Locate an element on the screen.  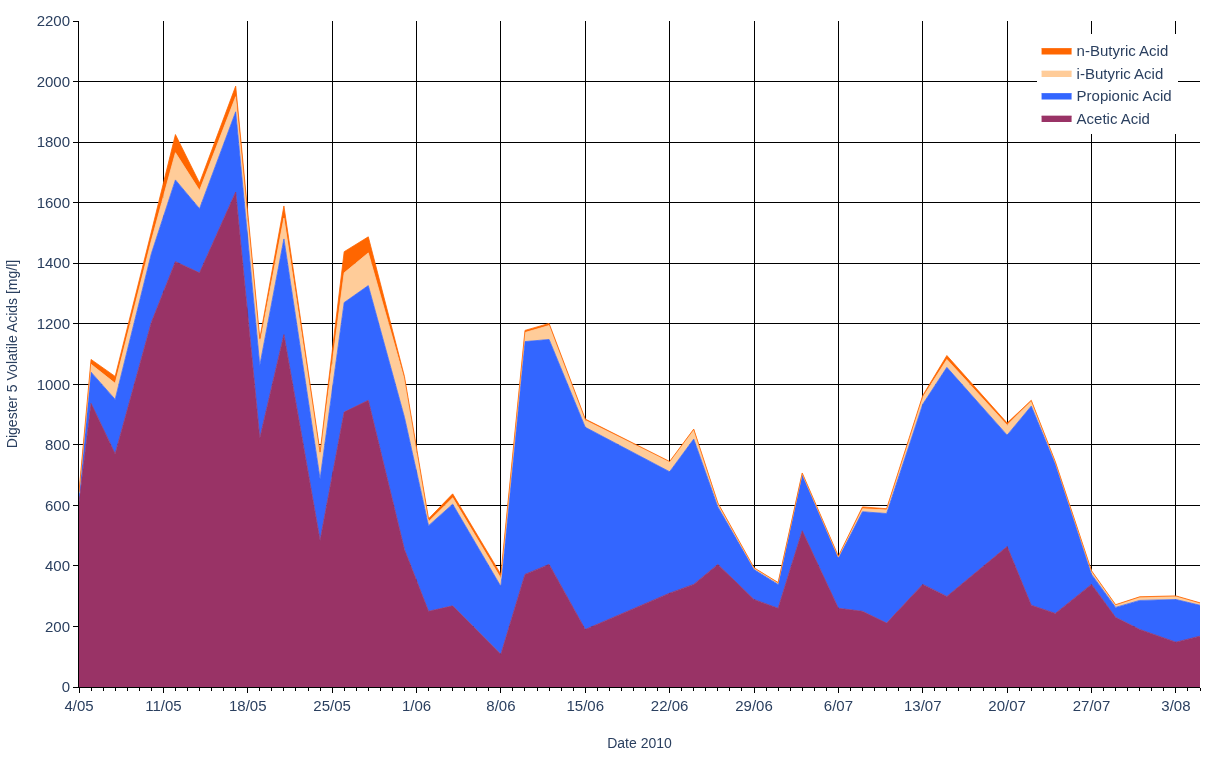
x-tick-label: 8/06 is located at coordinates (501, 705).